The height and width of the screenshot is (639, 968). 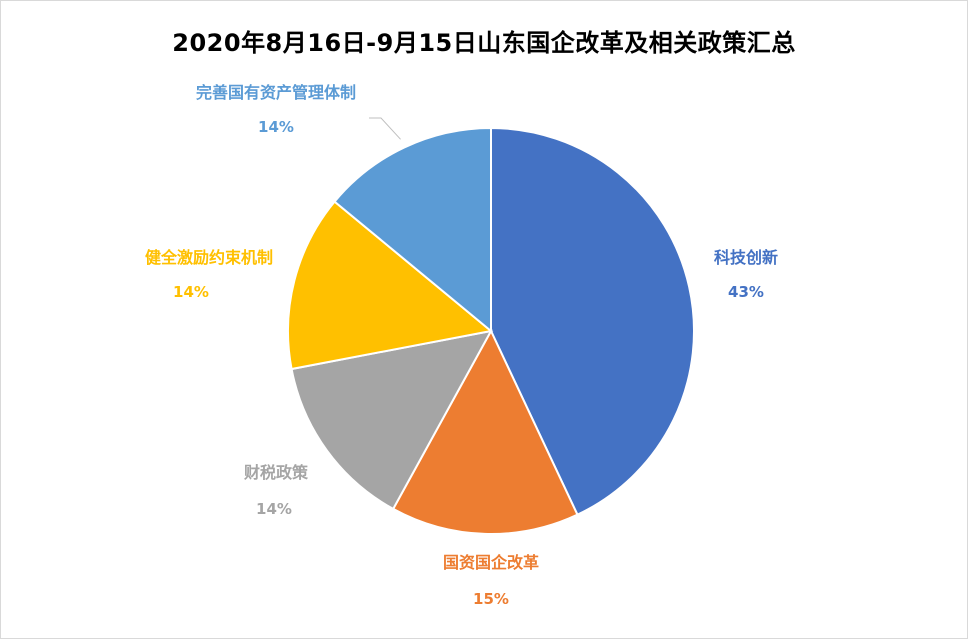 What do you see at coordinates (746, 292) in the screenshot?
I see `slice-percent-label: 43%` at bounding box center [746, 292].